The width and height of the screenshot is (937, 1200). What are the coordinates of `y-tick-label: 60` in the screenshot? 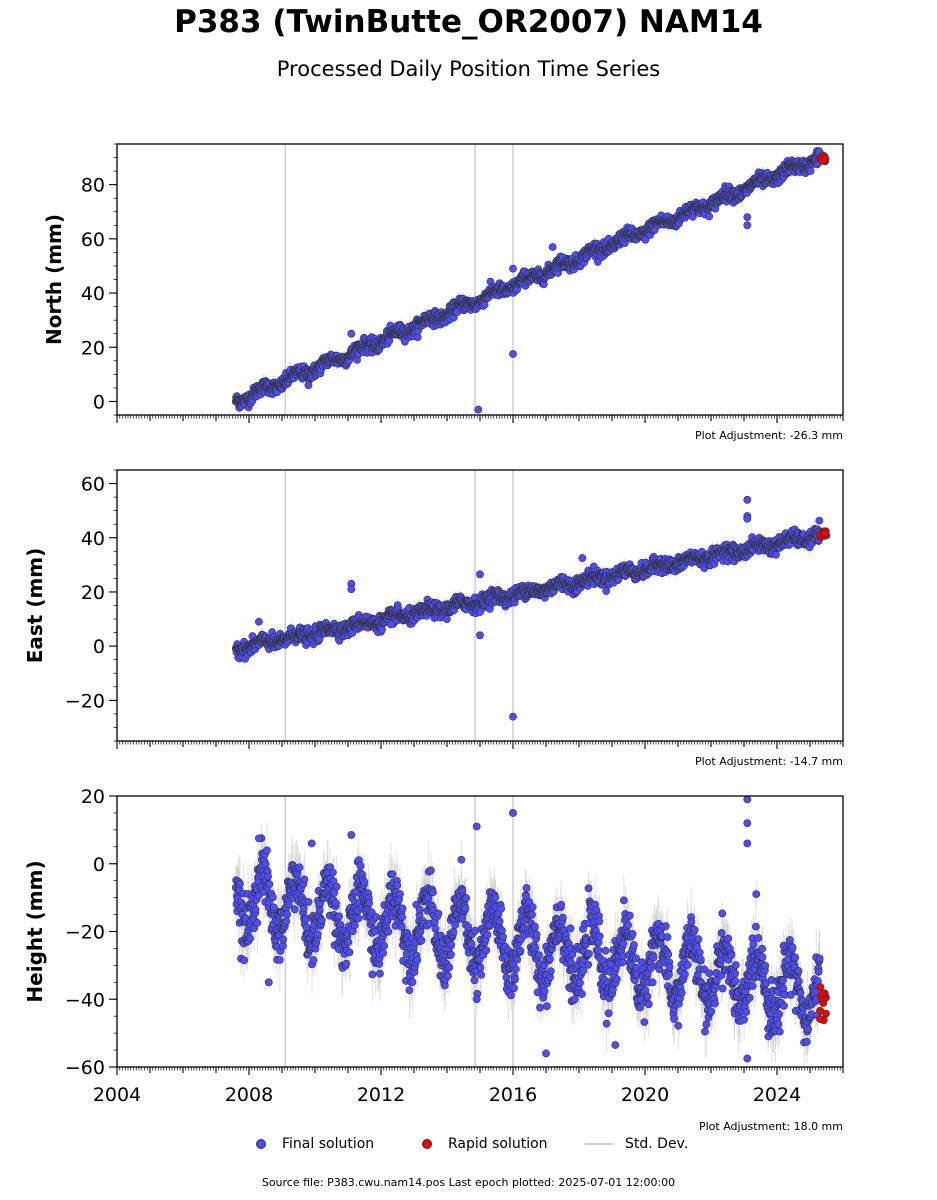 It's located at (93, 240).